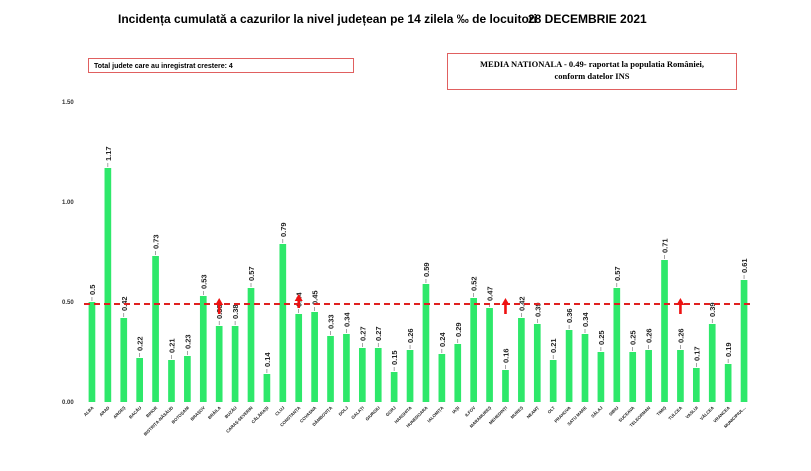 The height and width of the screenshot is (471, 811). I want to click on category-label: CLUJ, so click(280, 411).